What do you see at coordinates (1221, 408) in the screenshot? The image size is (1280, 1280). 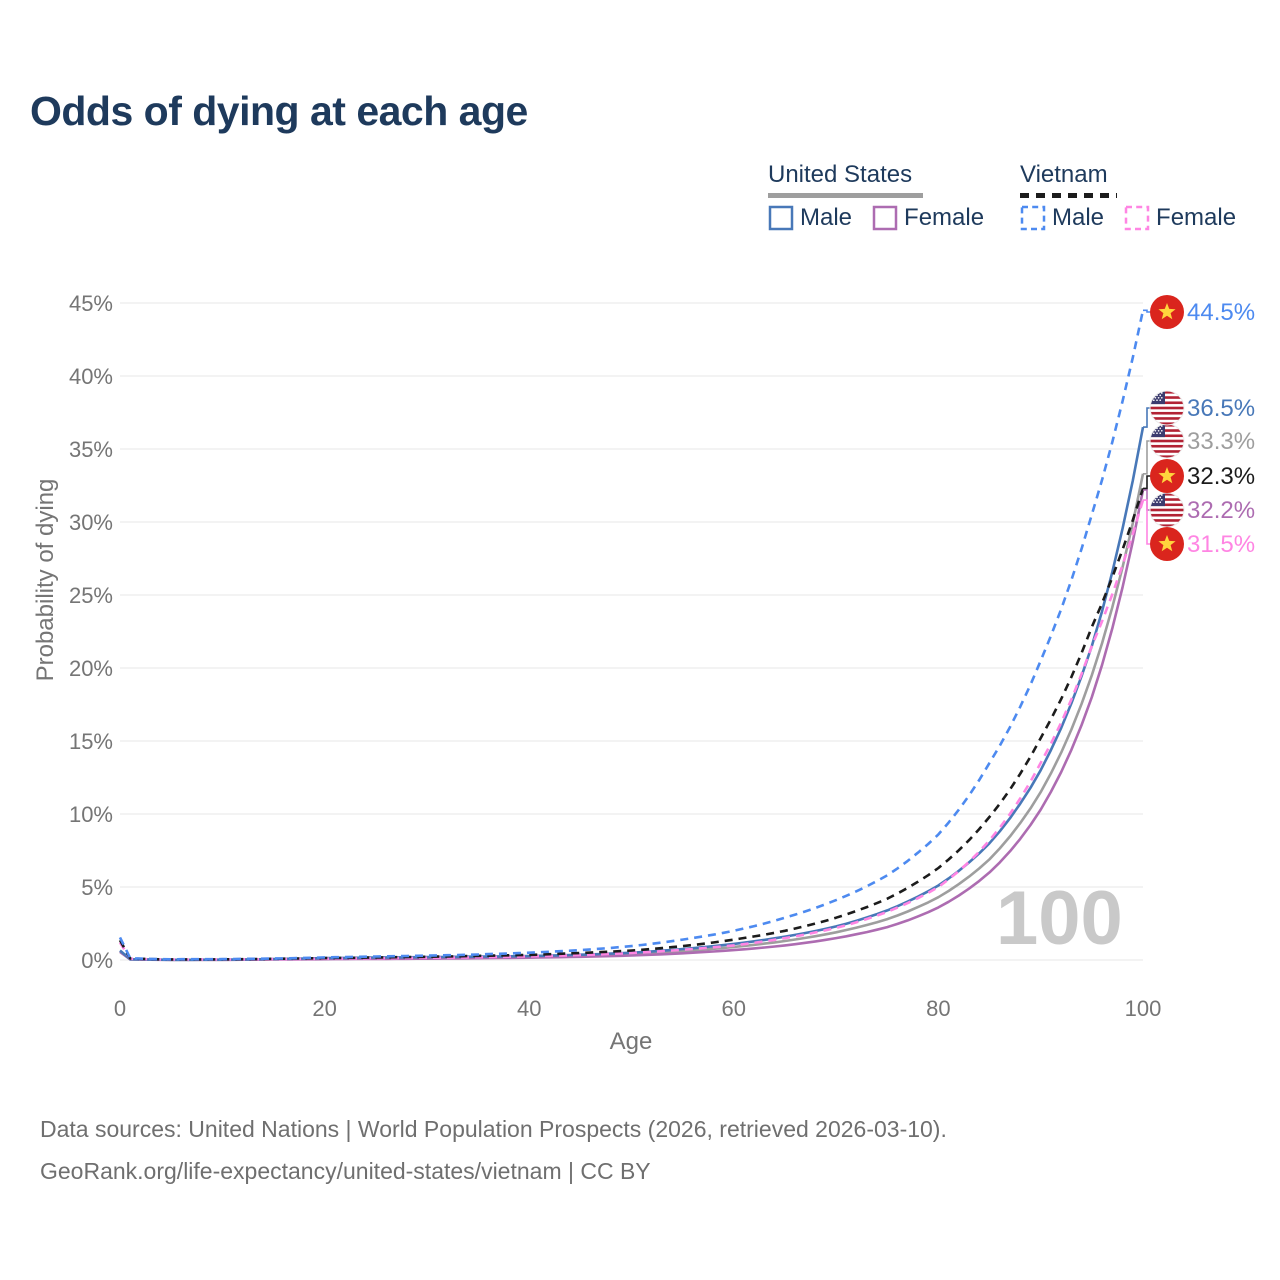 I see `end-value-label-us_male: 36.5%` at bounding box center [1221, 408].